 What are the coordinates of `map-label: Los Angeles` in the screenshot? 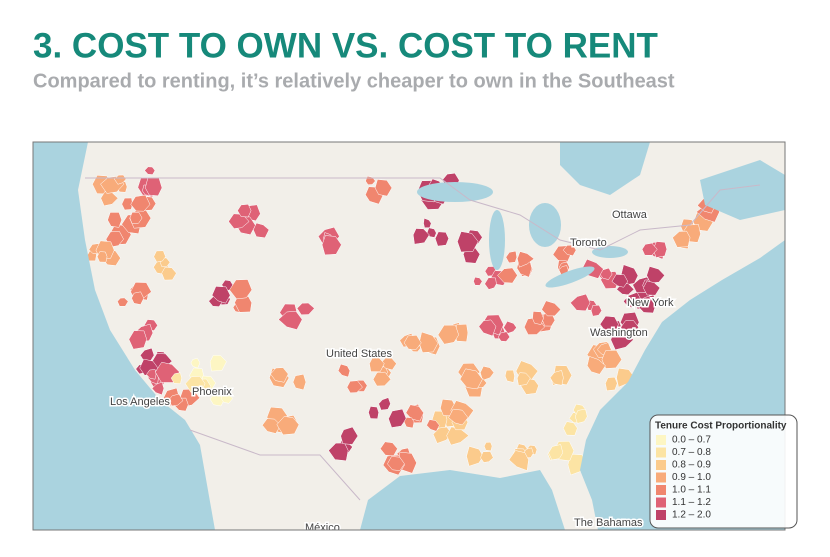 It's located at (140, 402).